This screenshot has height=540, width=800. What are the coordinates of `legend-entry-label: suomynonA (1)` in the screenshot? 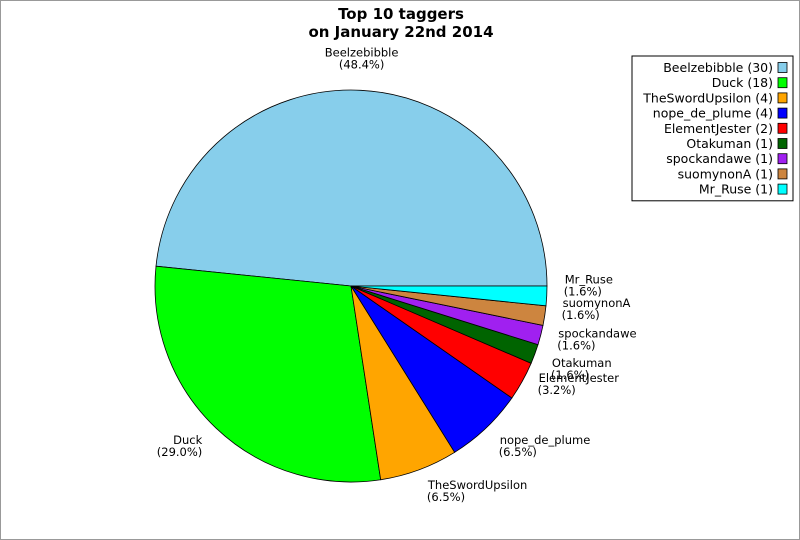 It's located at (725, 173).